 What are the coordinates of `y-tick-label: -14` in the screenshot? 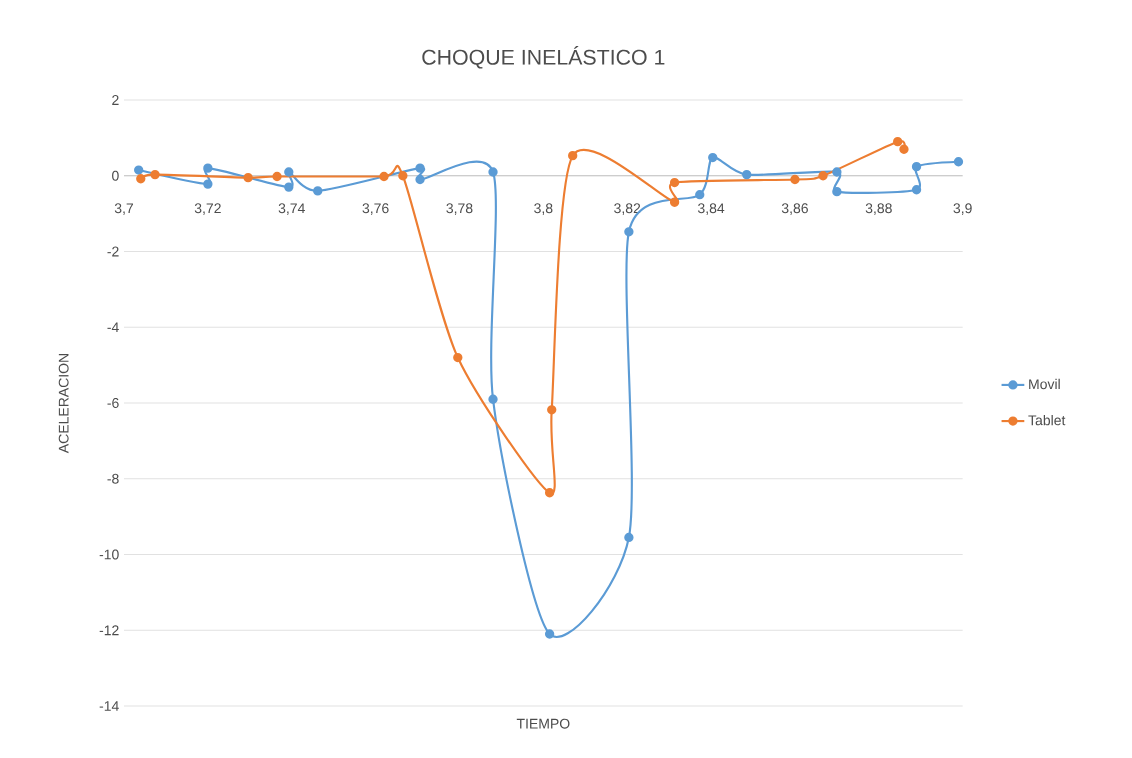 It's located at (109, 706).